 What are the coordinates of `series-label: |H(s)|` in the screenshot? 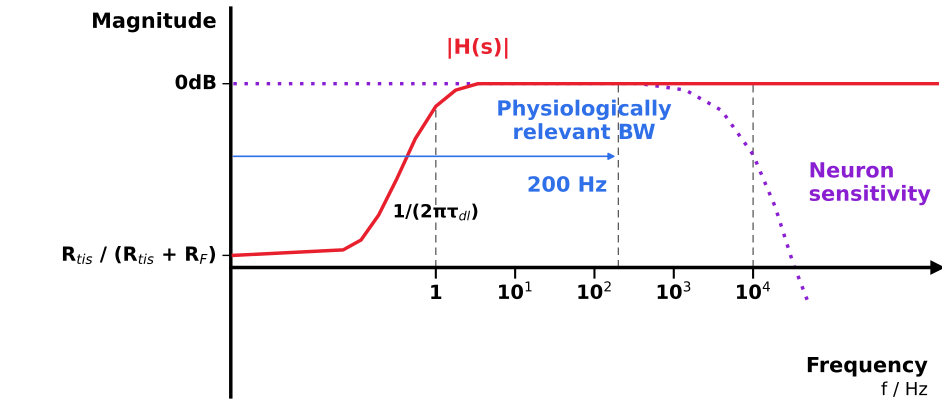 It's located at (478, 48).